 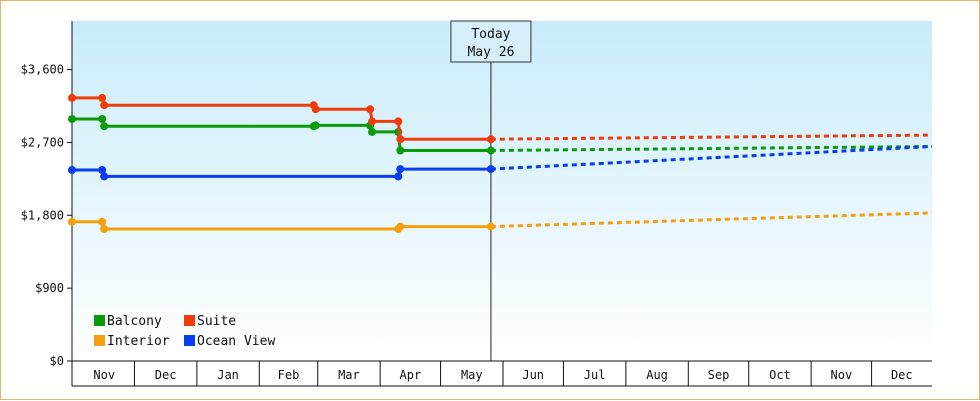 What do you see at coordinates (289, 375) in the screenshot?
I see `x-tick-label: Feb` at bounding box center [289, 375].